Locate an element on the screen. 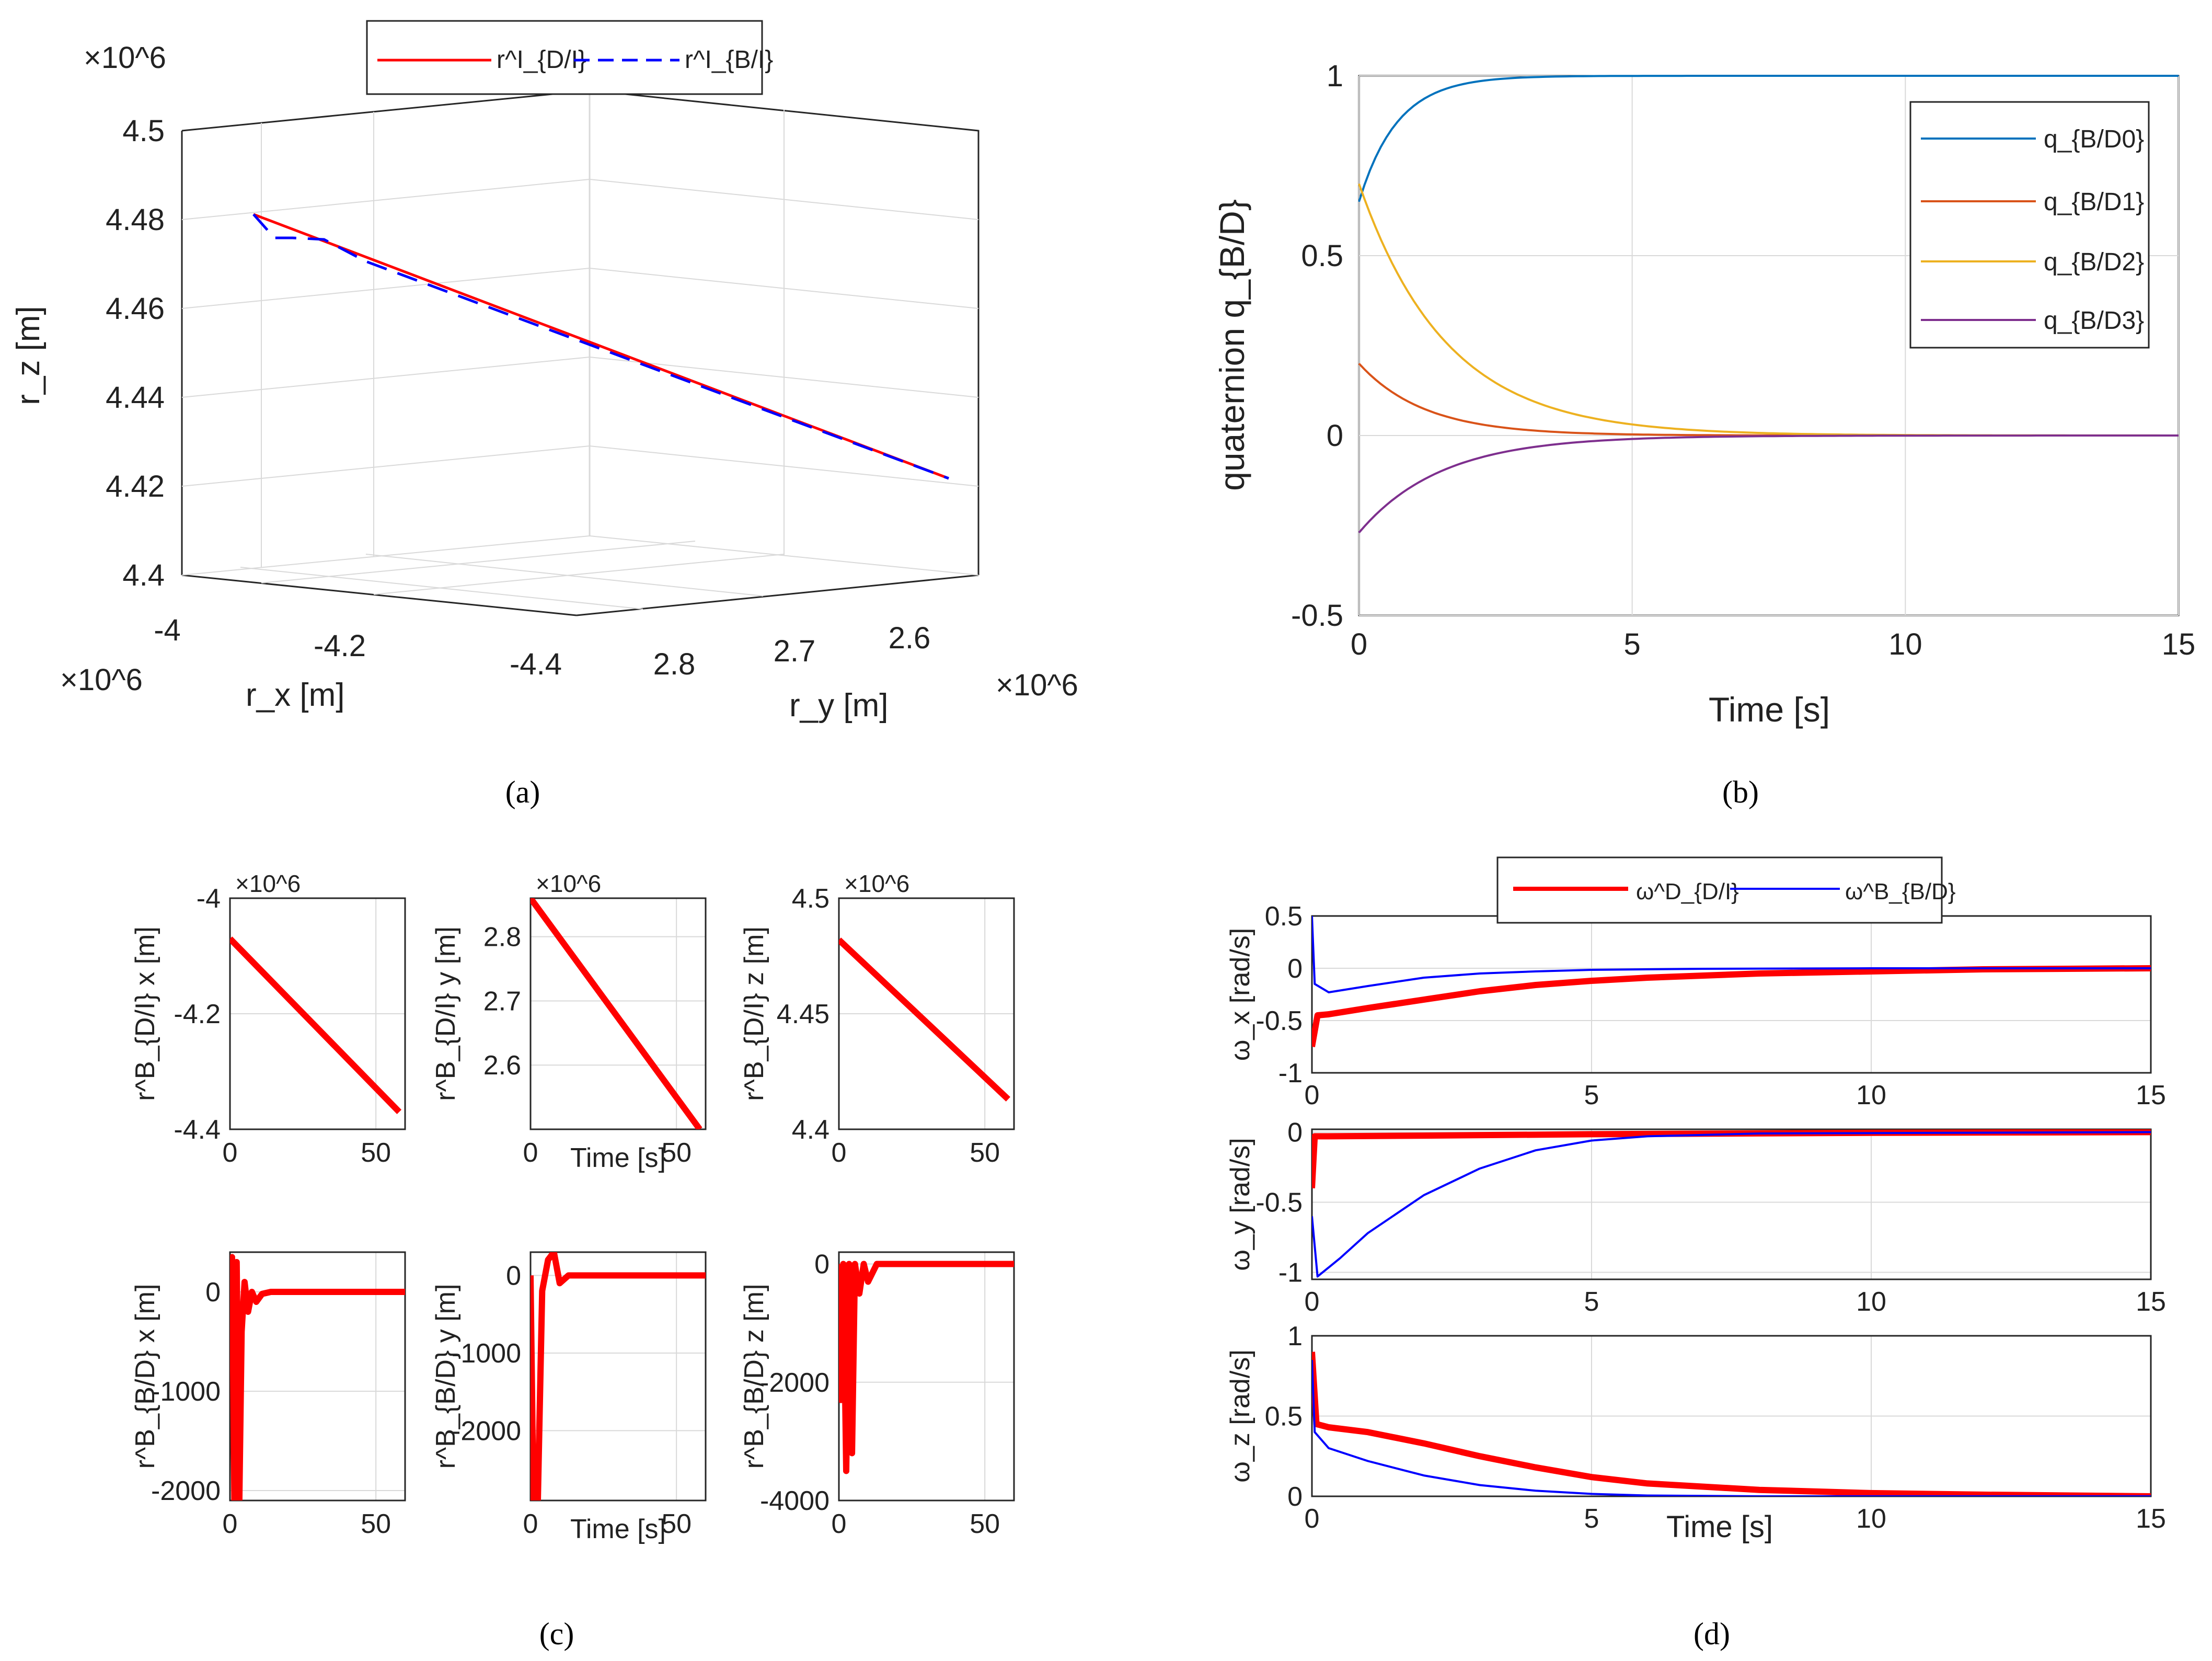  y-tick-label: 4.45 is located at coordinates (803, 1014).